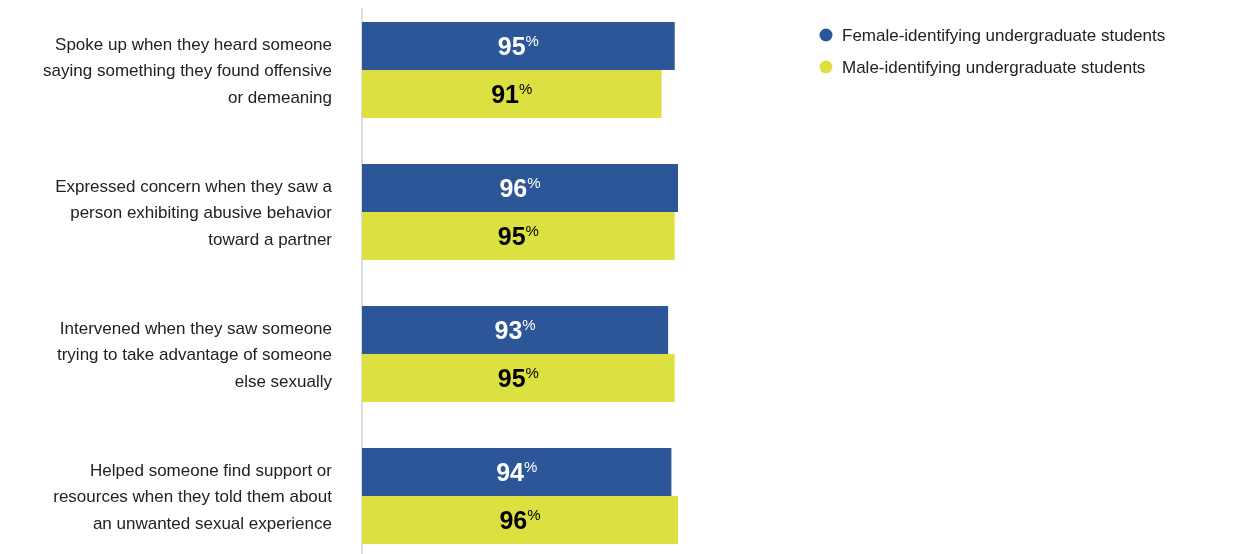  What do you see at coordinates (517, 472) in the screenshot?
I see `data-label: 94$^{%}$` at bounding box center [517, 472].